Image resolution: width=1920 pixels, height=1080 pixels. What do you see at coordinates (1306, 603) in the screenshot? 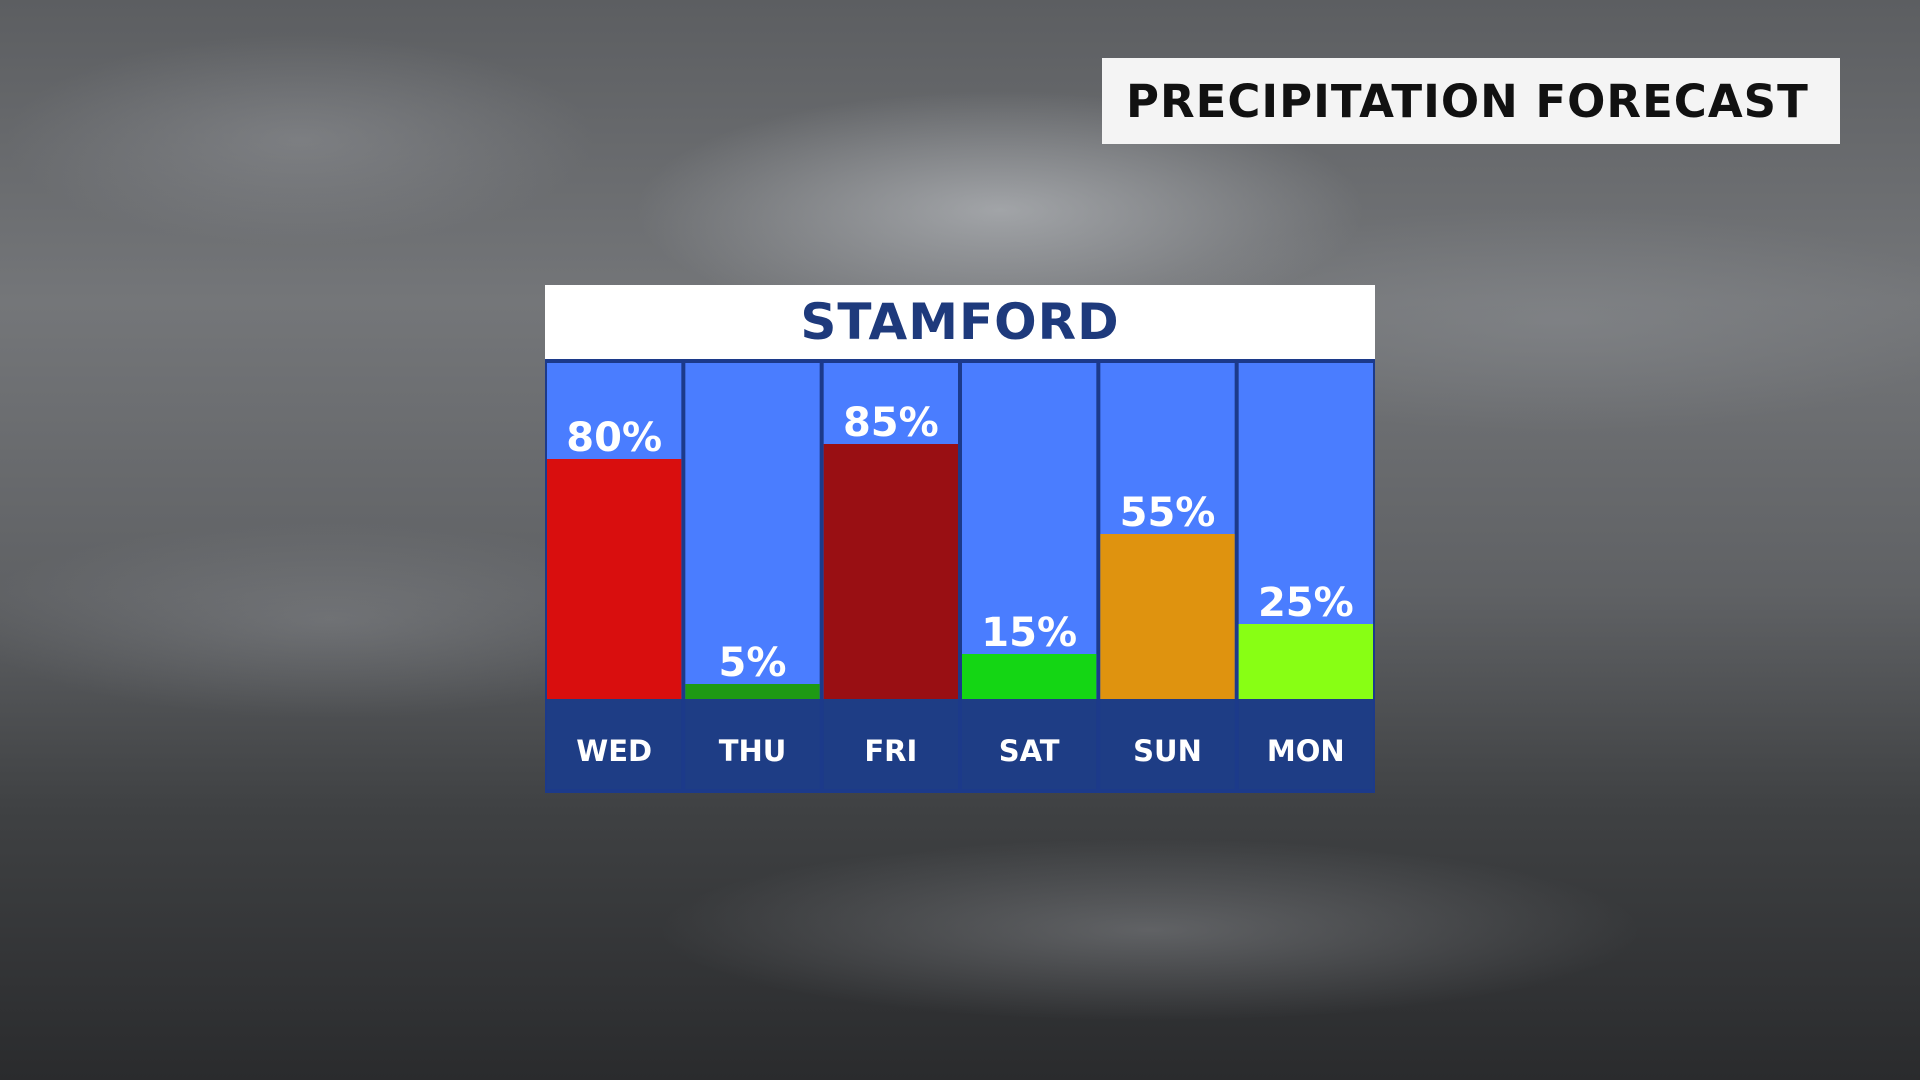
I see `value-label-mon: 25%` at bounding box center [1306, 603].